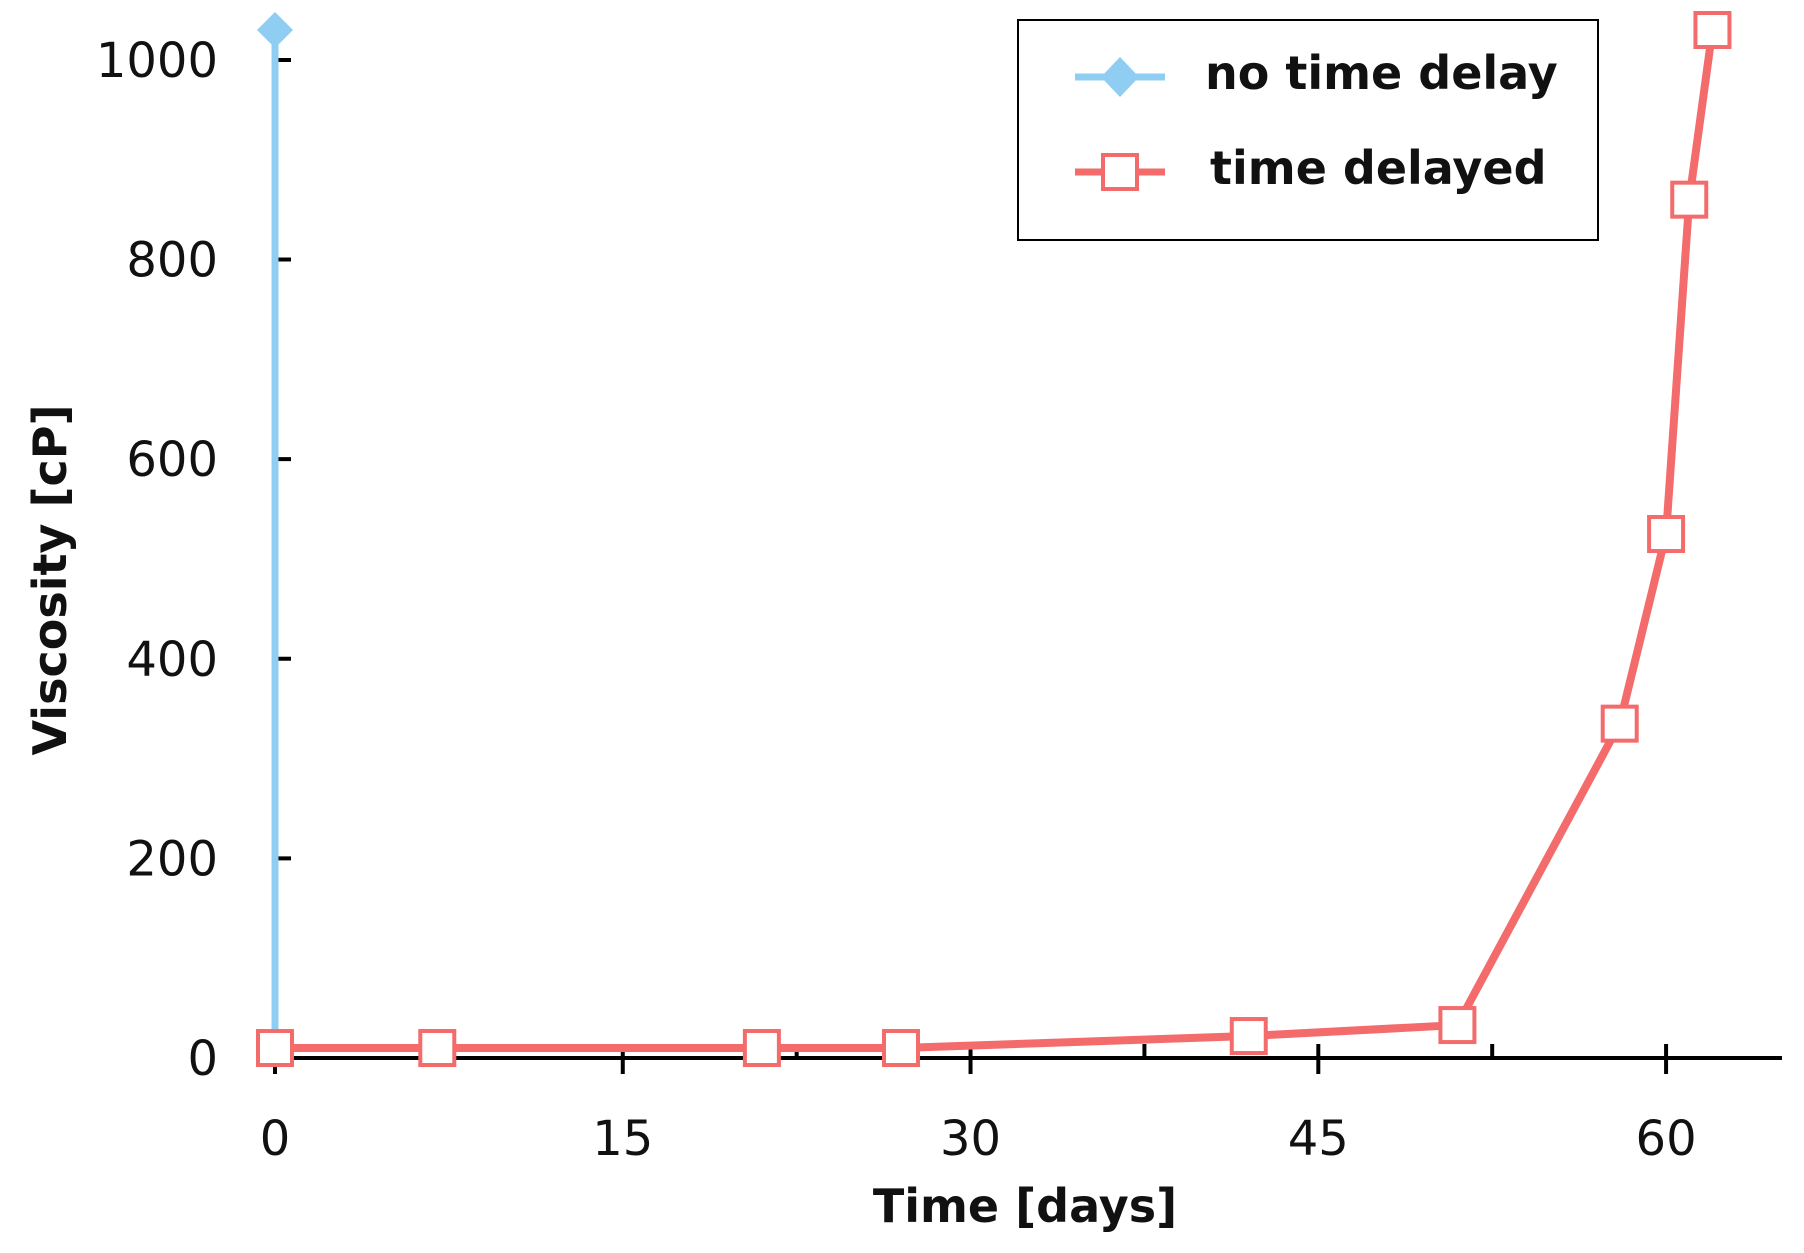 The height and width of the screenshot is (1253, 1804). I want to click on y-tick-label: 400, so click(172, 660).